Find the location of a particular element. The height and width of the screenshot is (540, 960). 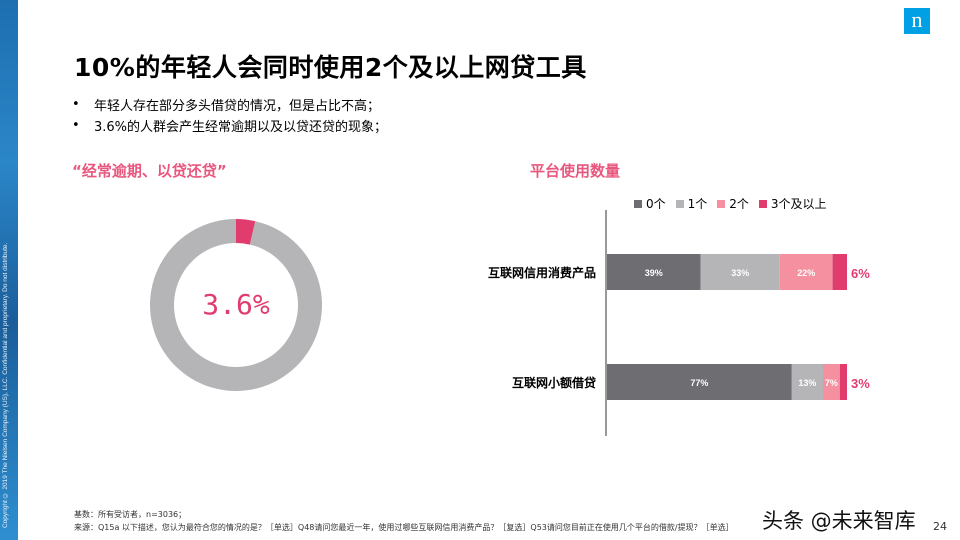

donut-center-label: 3.6% is located at coordinates (236, 304).